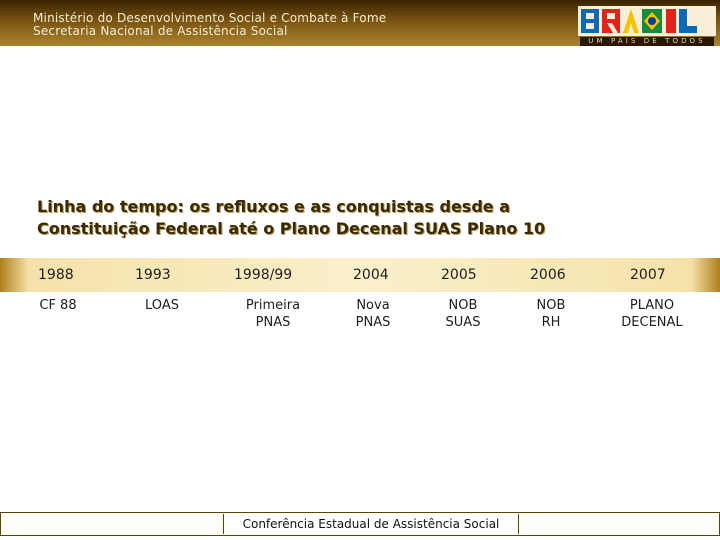 The width and height of the screenshot is (720, 540). Describe the element at coordinates (463, 322) in the screenshot. I see `timeline-event-line: SUAS` at that location.